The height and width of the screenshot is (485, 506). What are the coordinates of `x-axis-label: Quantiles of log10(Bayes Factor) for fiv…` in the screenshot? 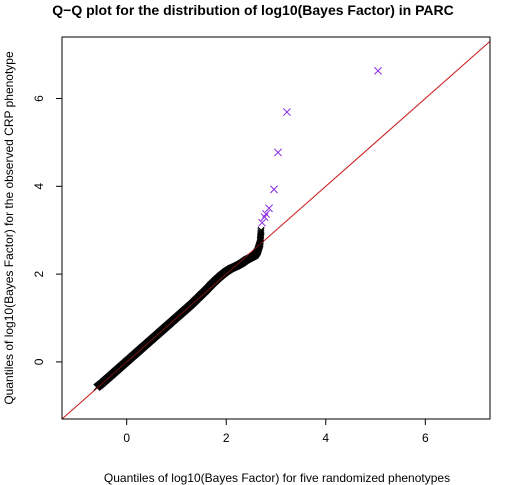 It's located at (277, 478).